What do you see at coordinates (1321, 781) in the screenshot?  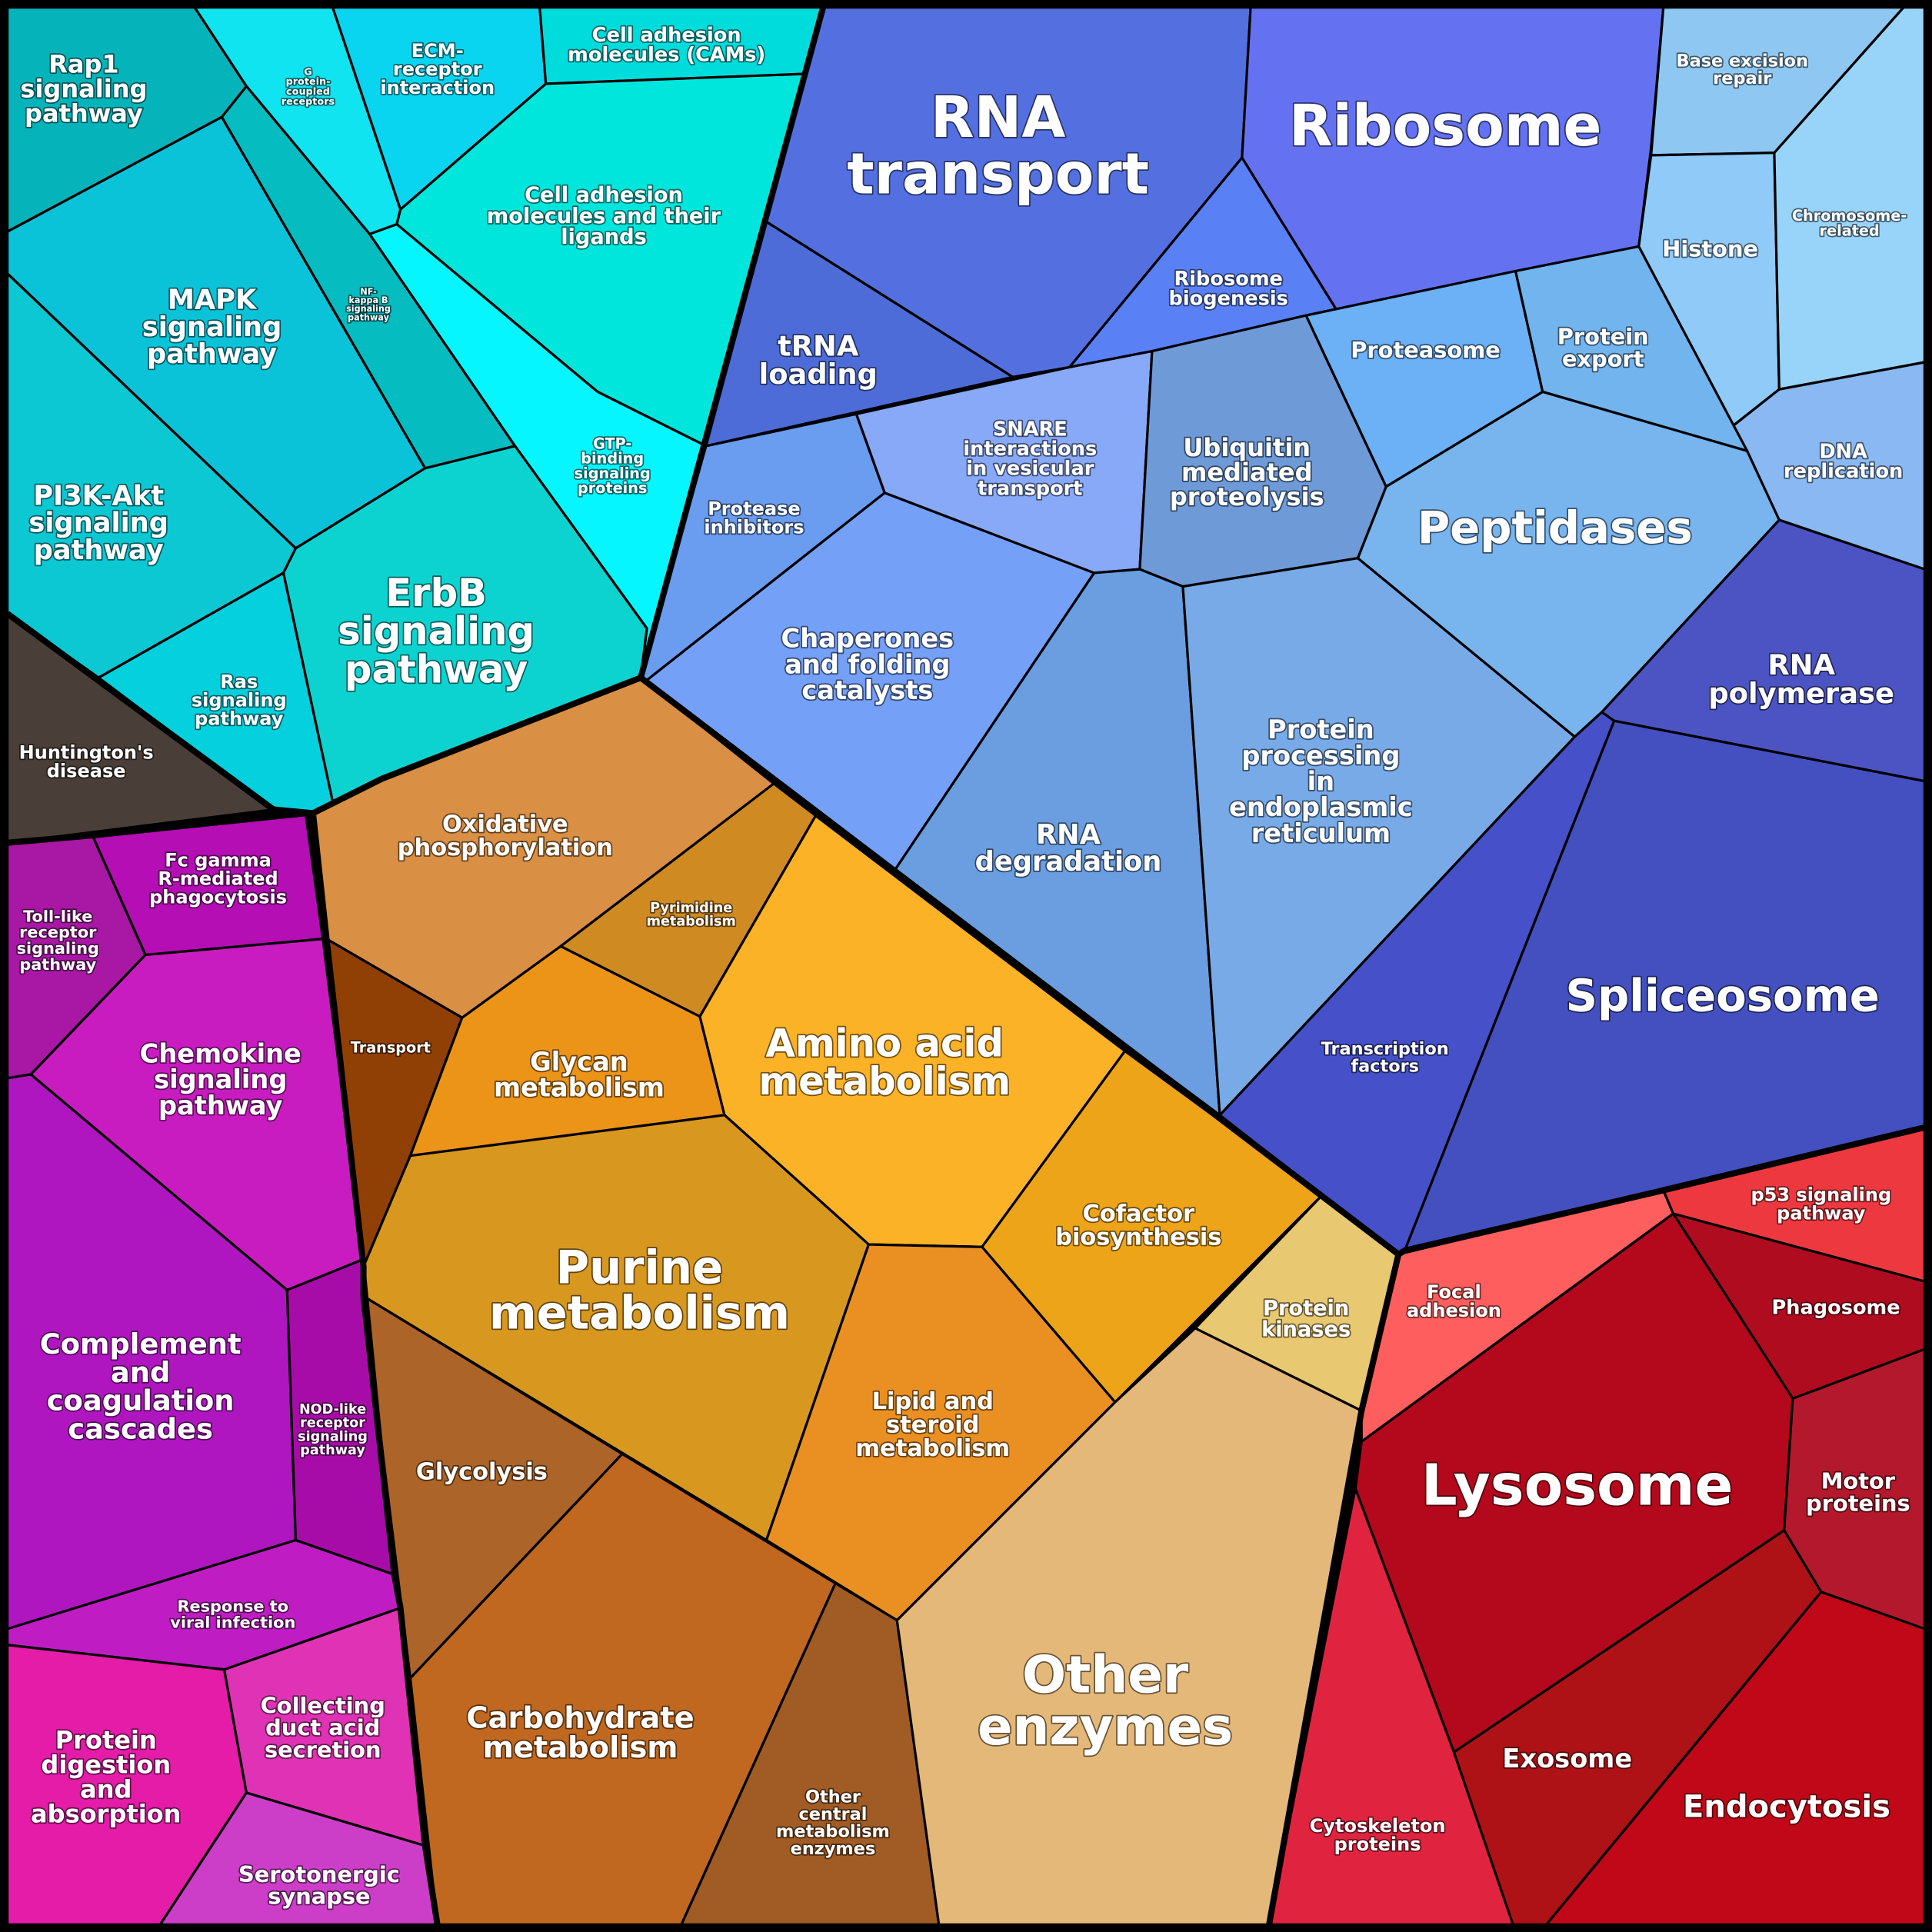 I see `label-protein-processing-in-endoplasmic-reticulum: Protein processing in endoplasmic reticulum` at bounding box center [1321, 781].